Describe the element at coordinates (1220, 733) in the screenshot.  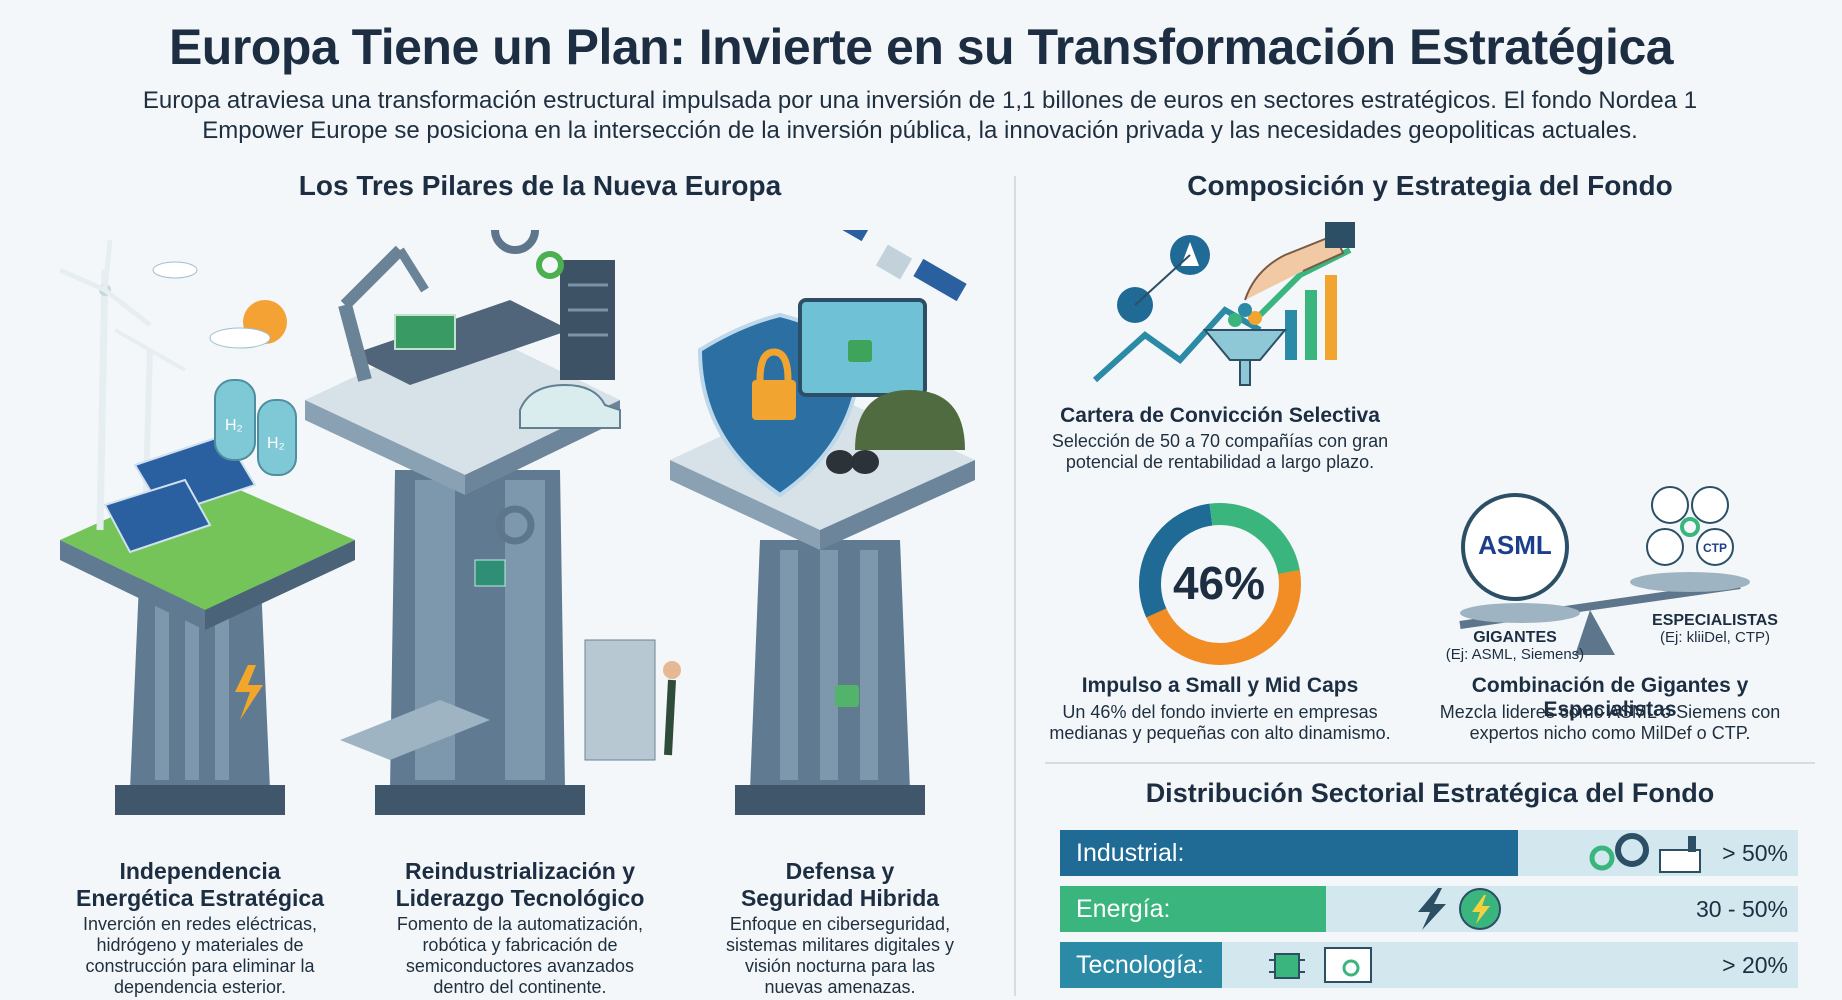
I see `smallmid-desc-line-2: medianas y pequeñas con alto dinamismo.` at that location.